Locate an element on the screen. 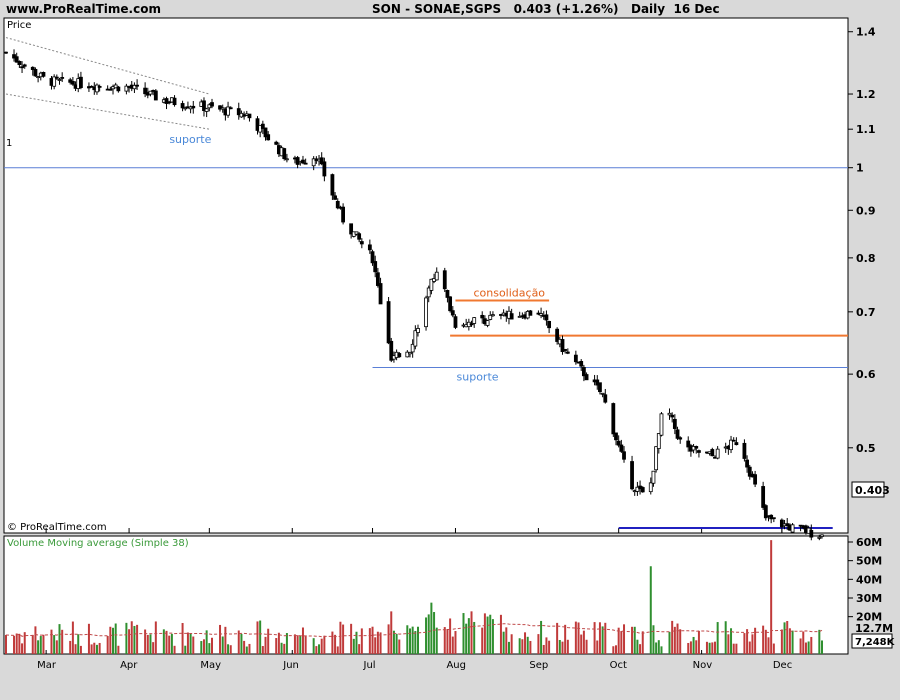 This screenshot has width=900, height=700. volume-tick-label: 60M is located at coordinates (869, 542).